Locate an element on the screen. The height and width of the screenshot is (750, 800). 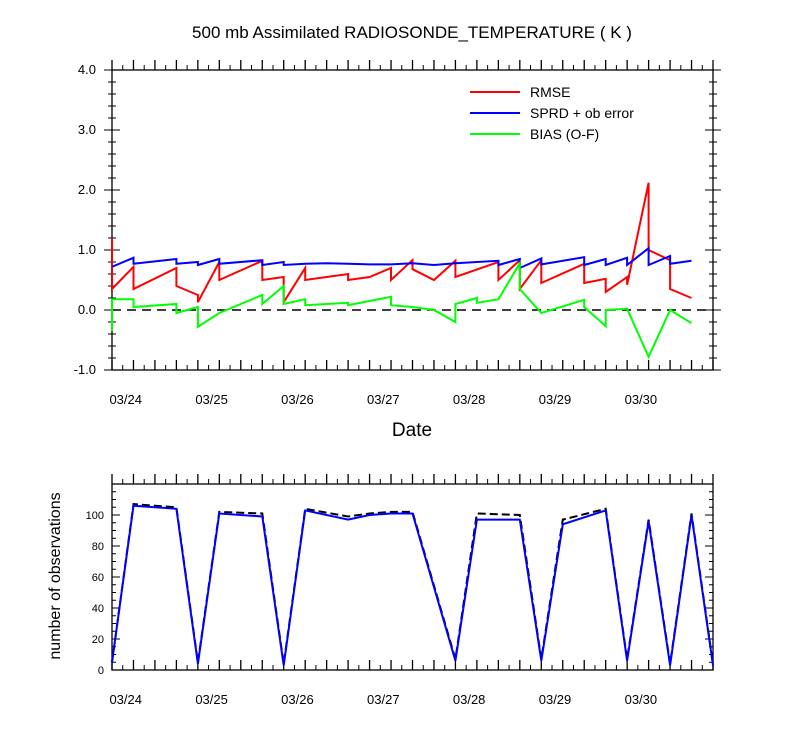
y-tick-label: 40 is located at coordinates (98, 609).